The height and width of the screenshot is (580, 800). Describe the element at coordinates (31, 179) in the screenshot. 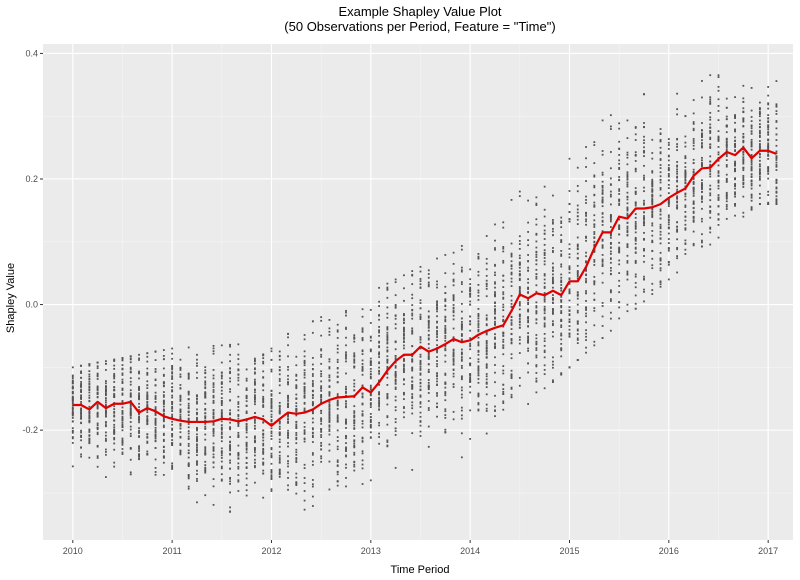

I see `y-tick-label: 0.2` at that location.